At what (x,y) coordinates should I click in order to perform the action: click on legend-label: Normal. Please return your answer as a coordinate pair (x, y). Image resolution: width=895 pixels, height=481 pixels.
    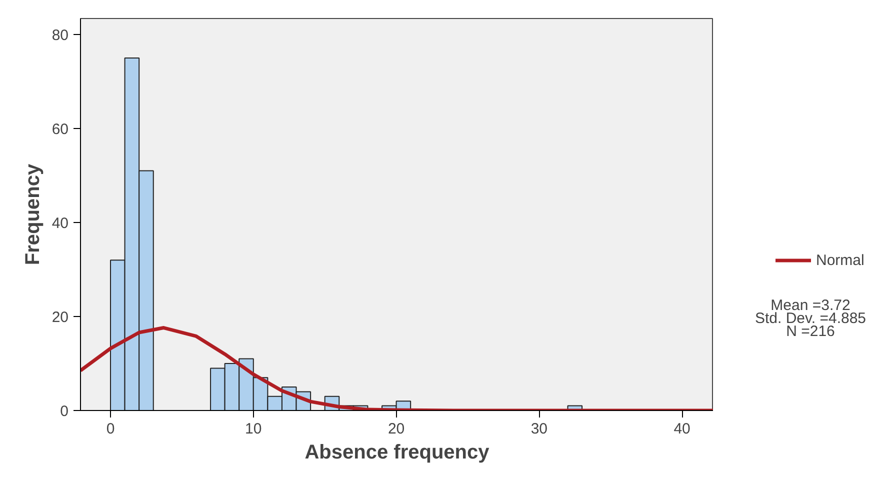
    Looking at the image, I should click on (840, 260).